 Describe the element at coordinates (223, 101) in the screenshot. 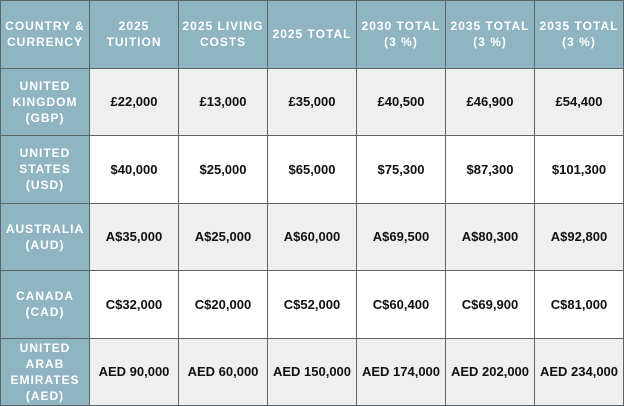

I see `data-cell: £13,000` at that location.